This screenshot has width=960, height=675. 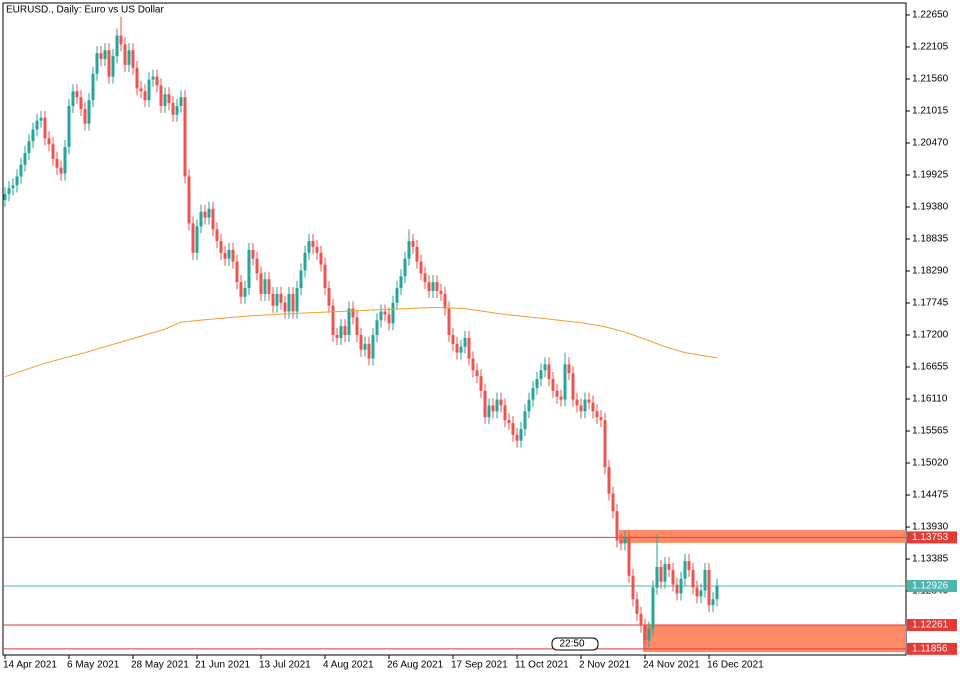 I want to click on level-label: 1.11856, so click(x=930, y=648).